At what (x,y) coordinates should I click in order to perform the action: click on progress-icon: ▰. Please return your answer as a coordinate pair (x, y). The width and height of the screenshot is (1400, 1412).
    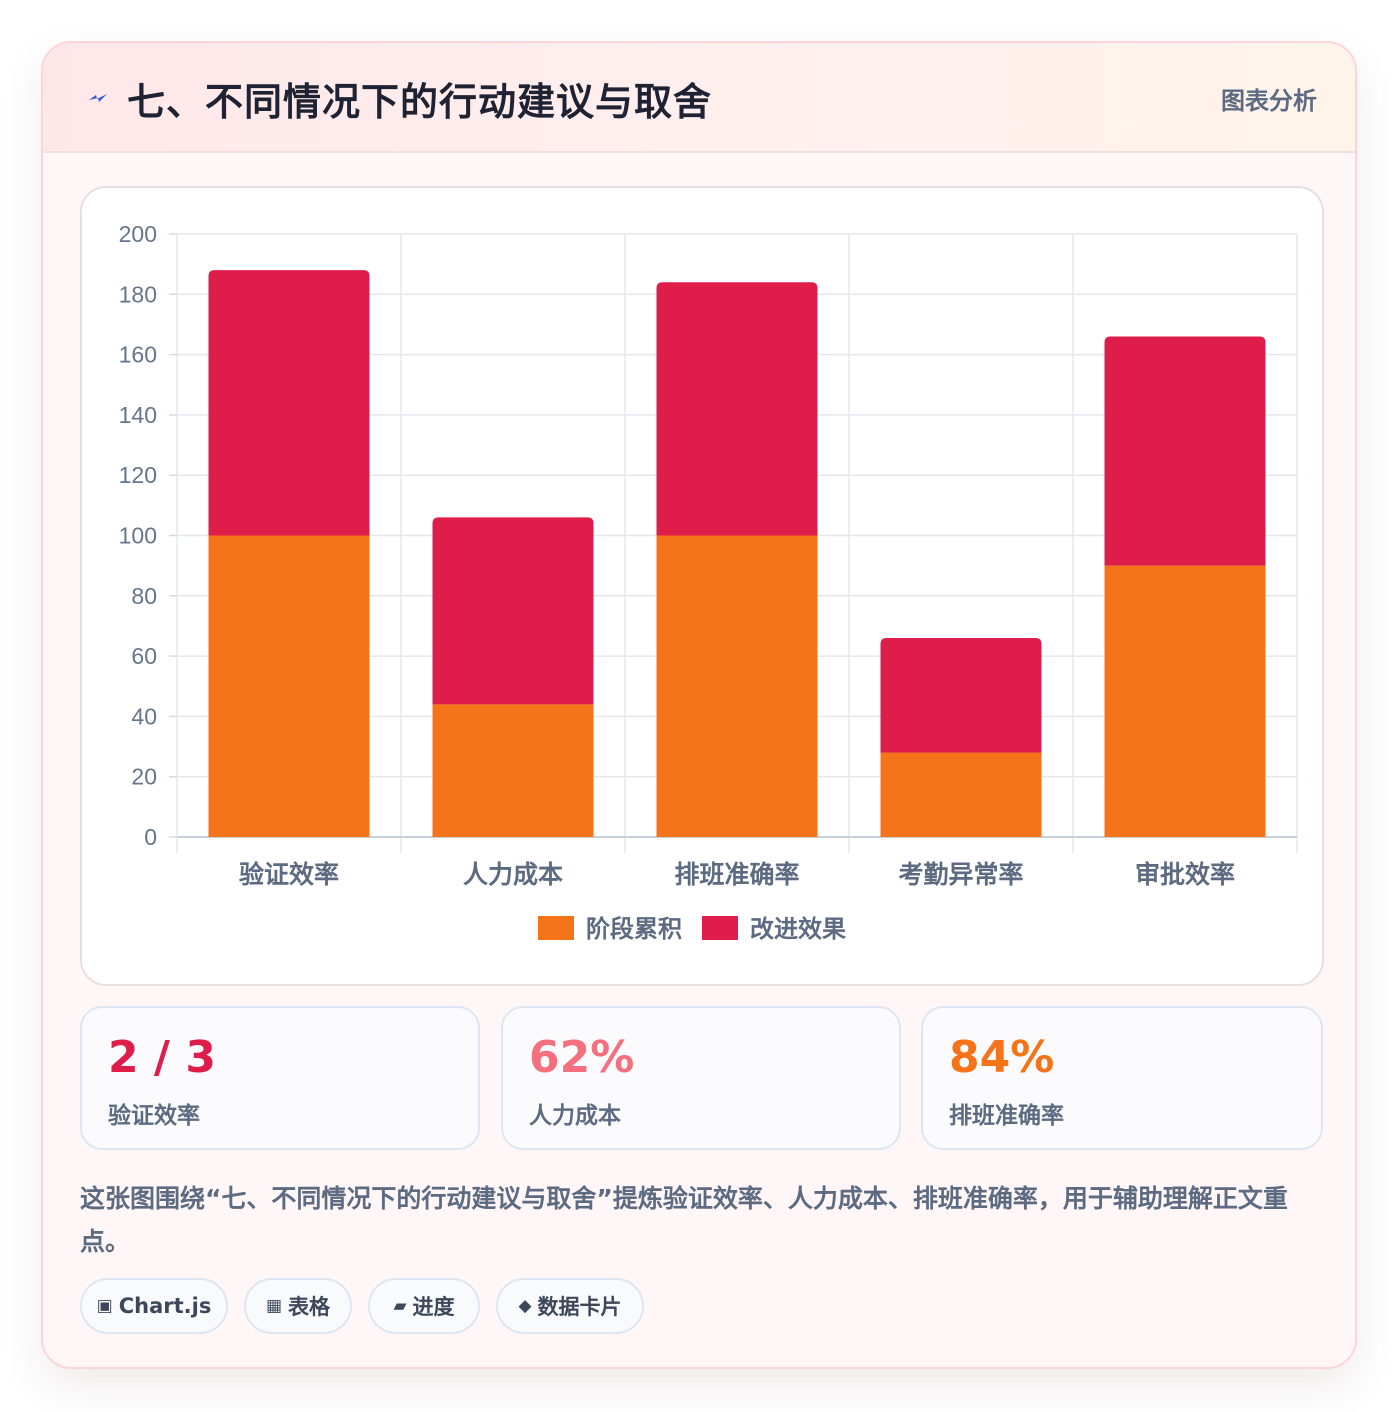
    Looking at the image, I should click on (400, 1306).